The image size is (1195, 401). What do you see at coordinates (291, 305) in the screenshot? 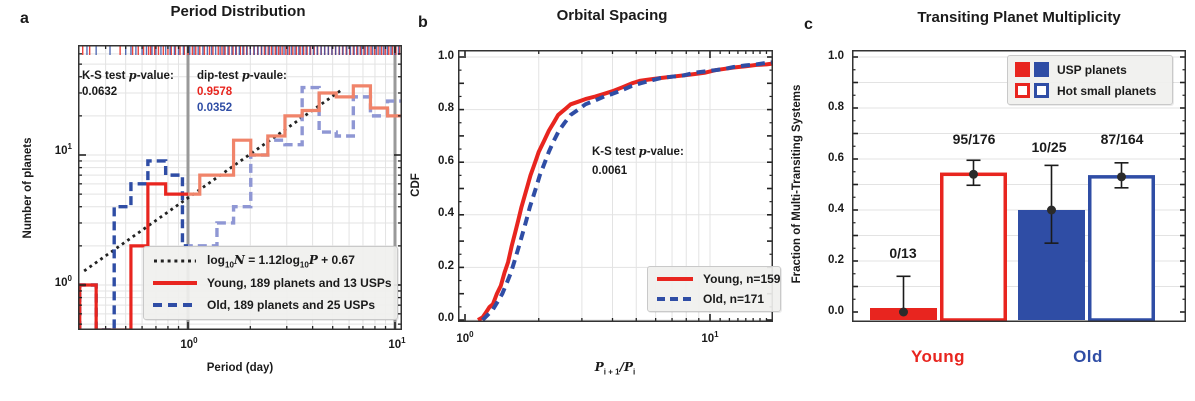
I see `legend-old-label: Old, 189 planets and 25 USPs` at bounding box center [291, 305].